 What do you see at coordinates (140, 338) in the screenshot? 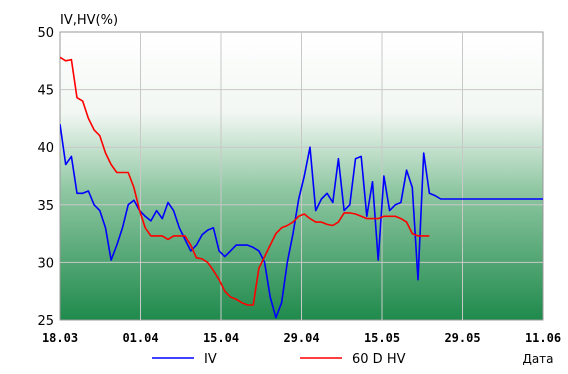
I see `x-tick-label: 01.04` at bounding box center [140, 338].